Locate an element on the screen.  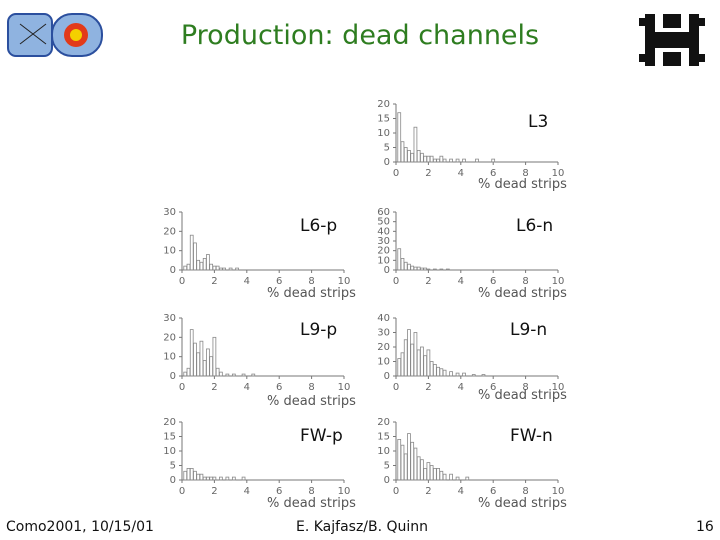
x-axis-label-fw-n: % dead strips is located at coordinates (522, 503).